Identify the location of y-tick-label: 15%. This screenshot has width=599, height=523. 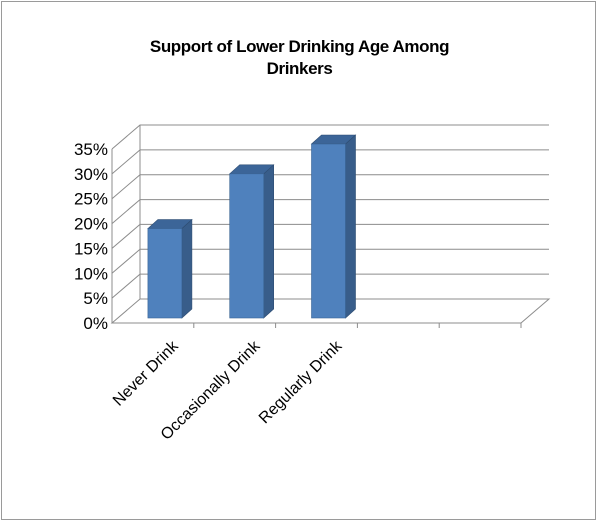
(91, 248).